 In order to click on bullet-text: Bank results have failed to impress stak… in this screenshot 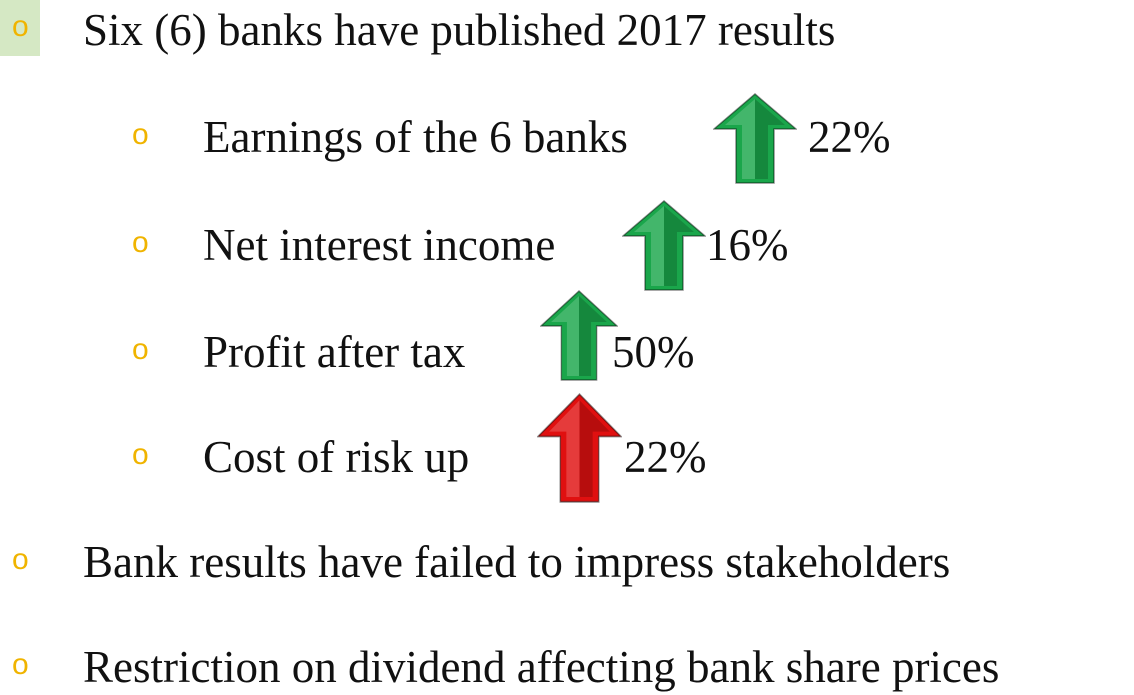, I will do `click(517, 562)`.